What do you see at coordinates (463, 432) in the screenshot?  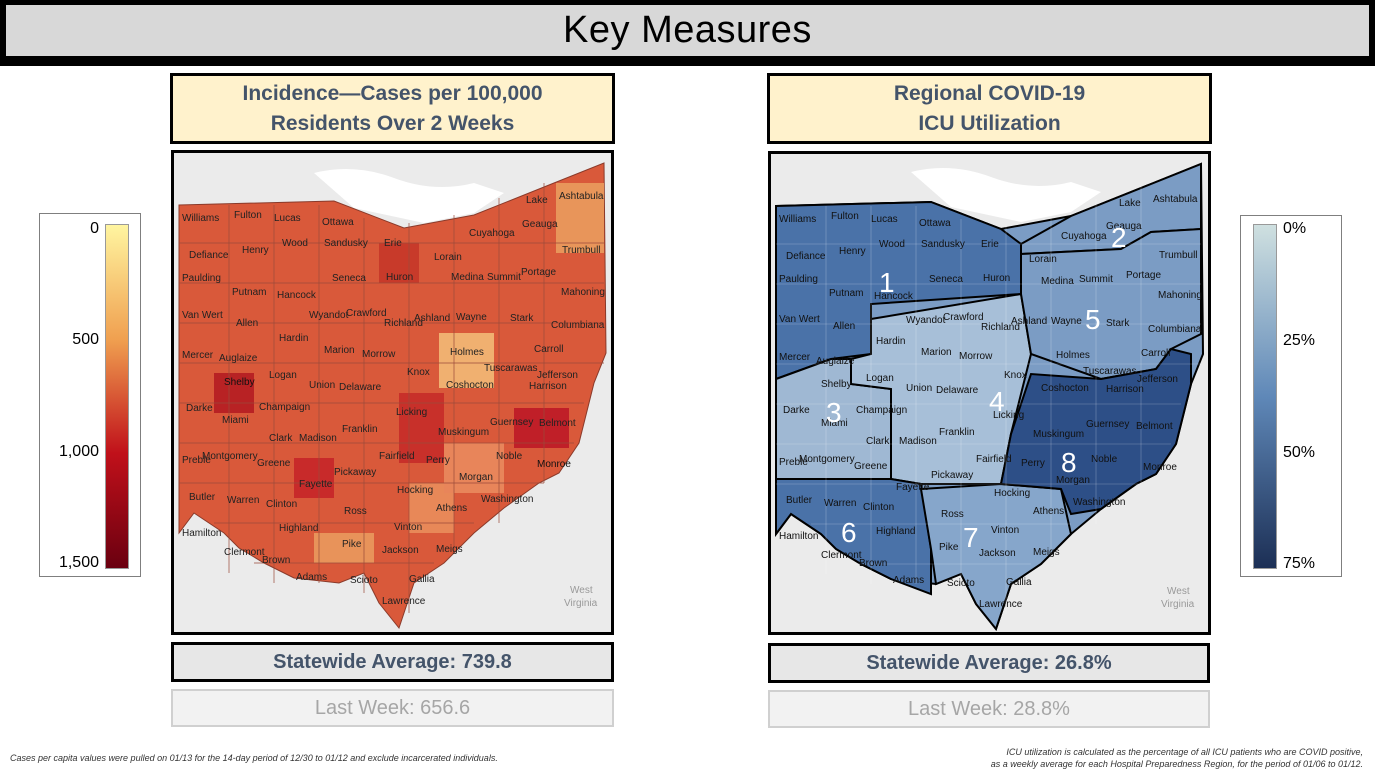 I see `county-label: Muskingum` at bounding box center [463, 432].